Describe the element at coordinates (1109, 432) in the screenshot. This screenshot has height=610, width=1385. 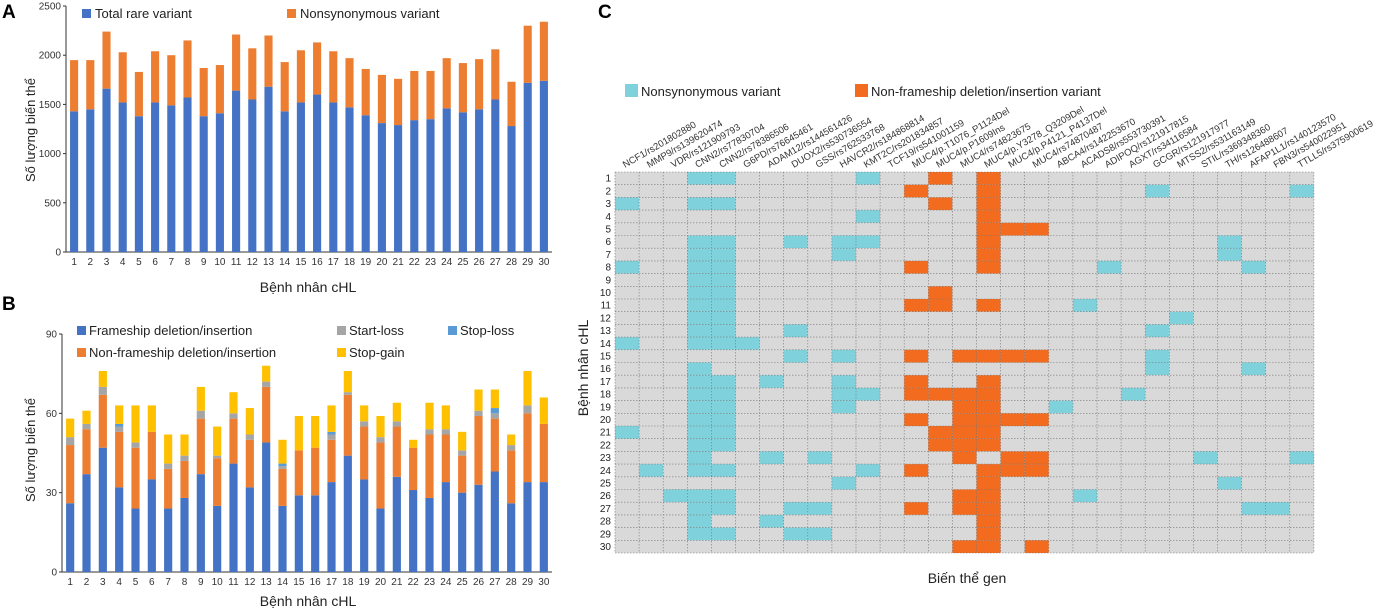
I see `heatmap-cell-r21-c21` at that location.